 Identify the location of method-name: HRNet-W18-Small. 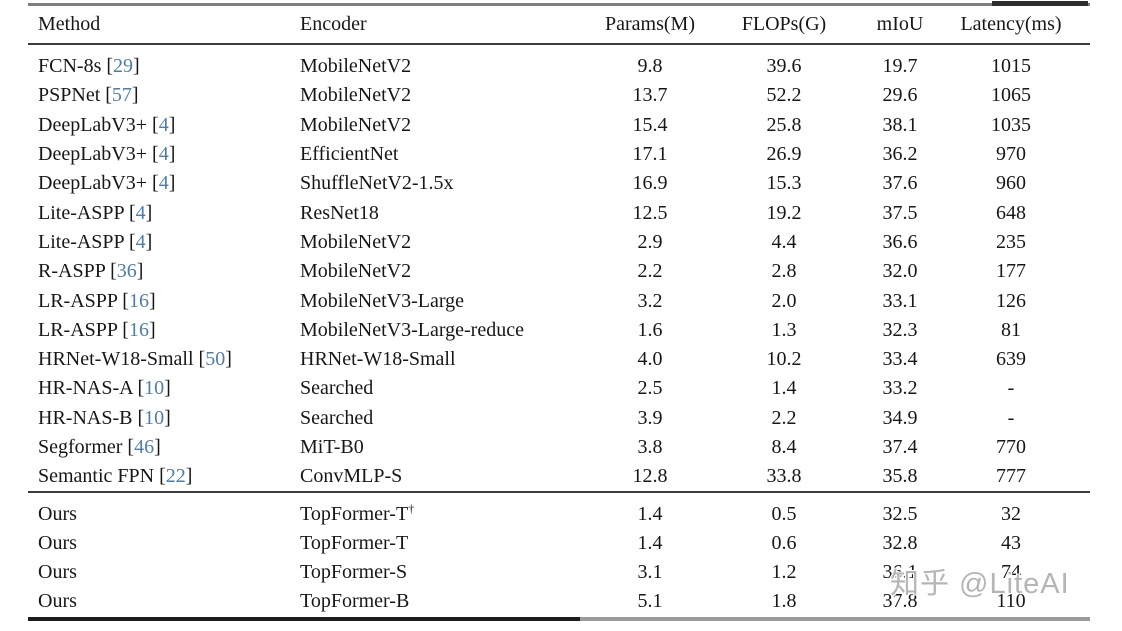
(116, 359).